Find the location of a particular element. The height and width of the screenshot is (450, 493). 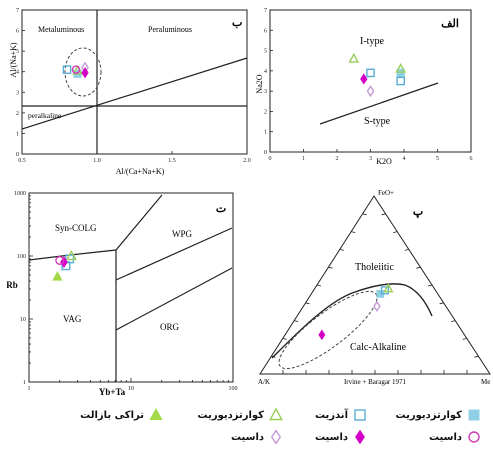

tick-label: 0 is located at coordinates (265, 153).